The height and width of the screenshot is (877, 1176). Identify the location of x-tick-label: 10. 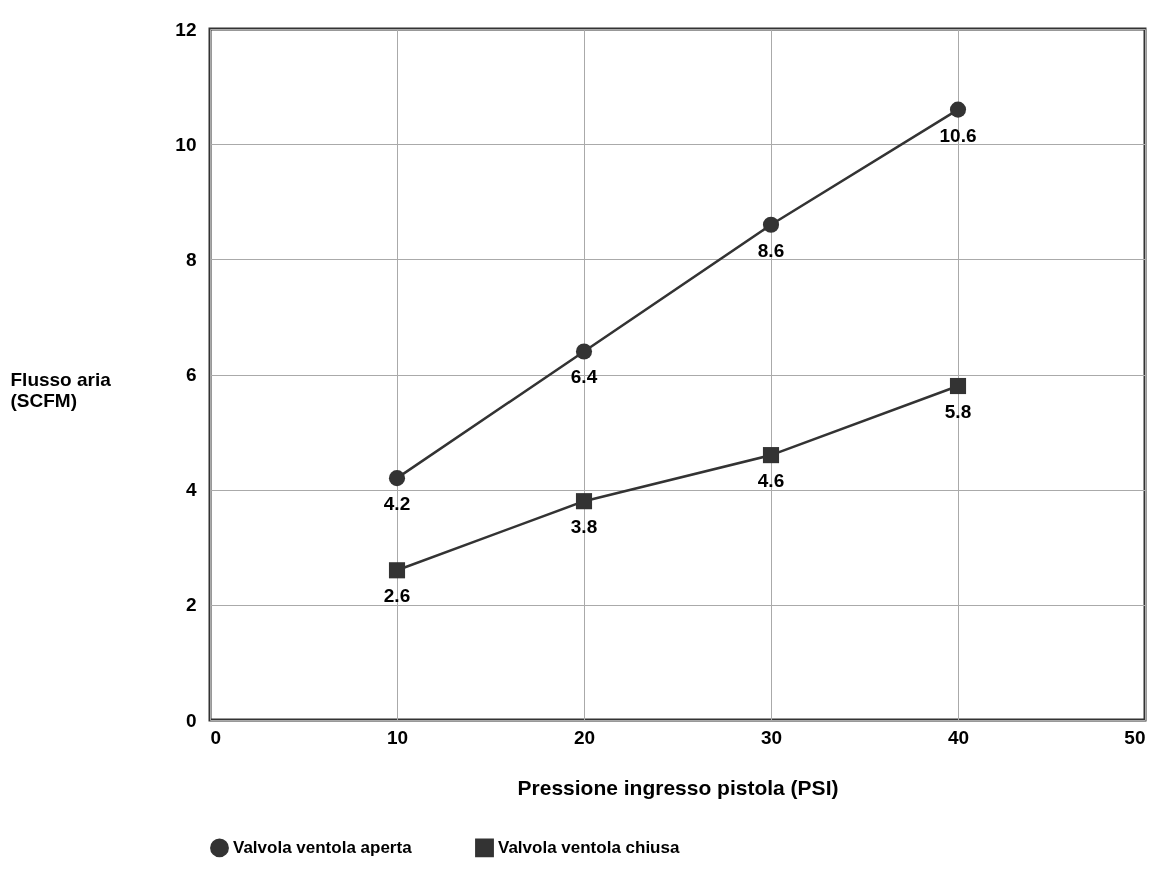
(397, 737).